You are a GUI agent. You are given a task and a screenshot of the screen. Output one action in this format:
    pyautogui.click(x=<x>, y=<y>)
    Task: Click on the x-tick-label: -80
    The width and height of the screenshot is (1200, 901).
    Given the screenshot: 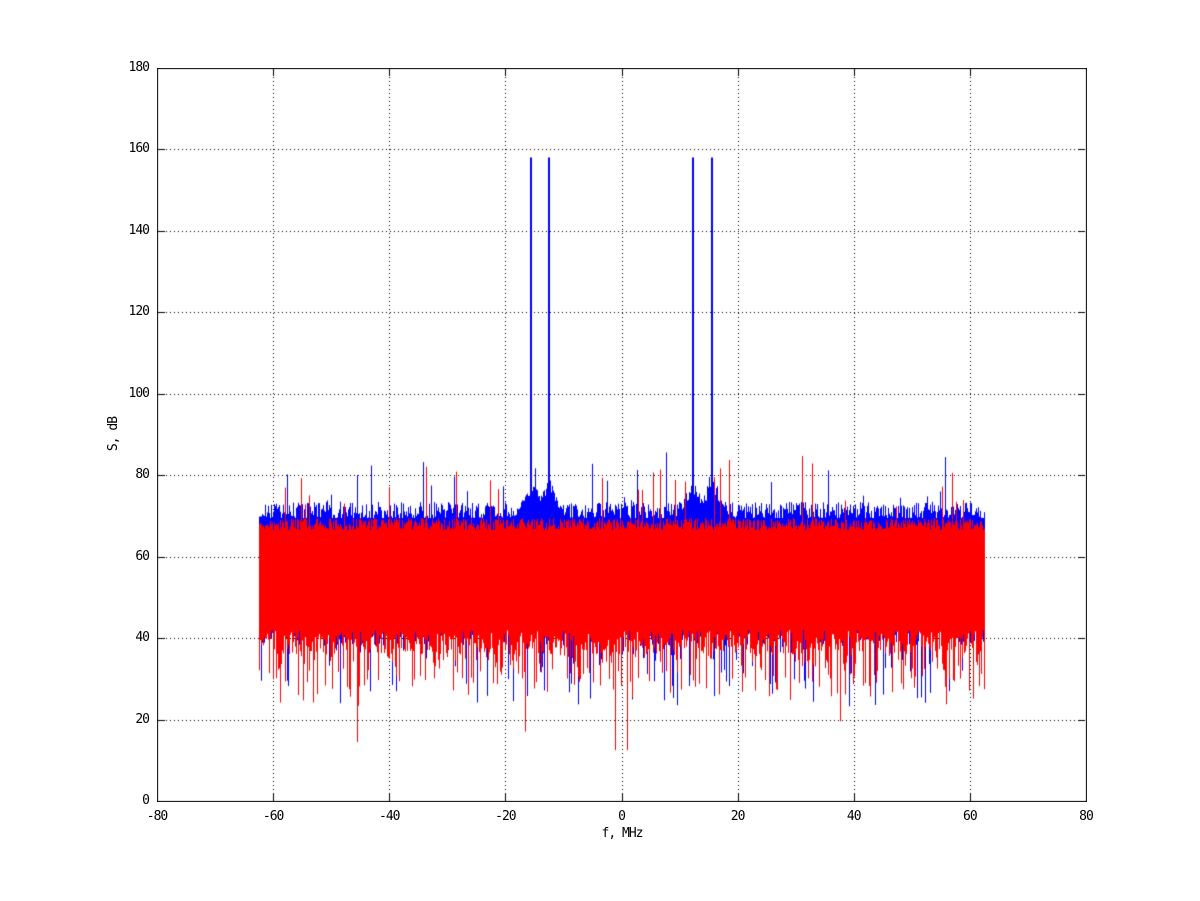 What is the action you would take?
    pyautogui.click(x=157, y=816)
    